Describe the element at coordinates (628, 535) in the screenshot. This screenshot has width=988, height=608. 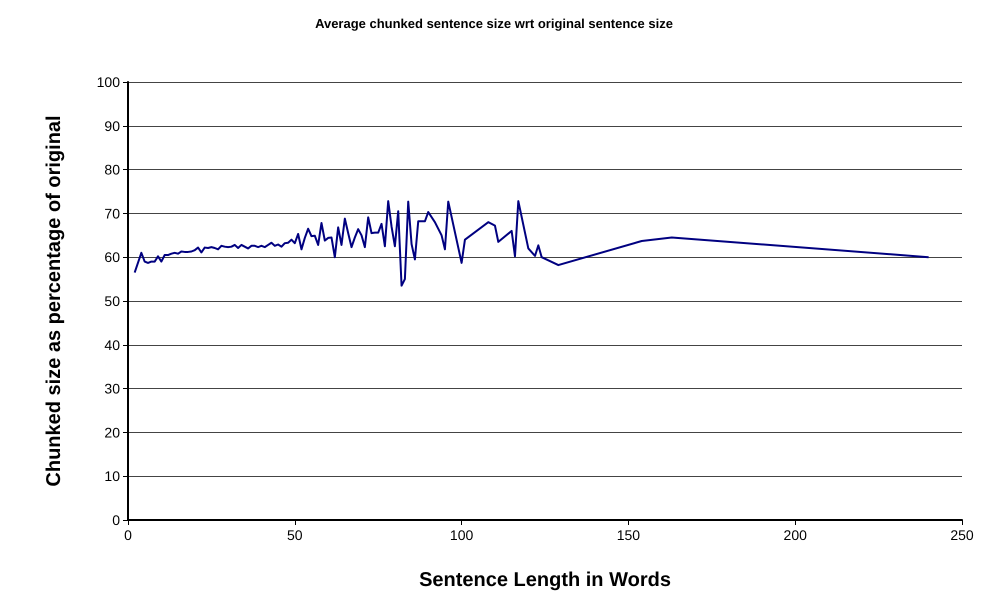
I see `x-tick-label: 150` at that location.